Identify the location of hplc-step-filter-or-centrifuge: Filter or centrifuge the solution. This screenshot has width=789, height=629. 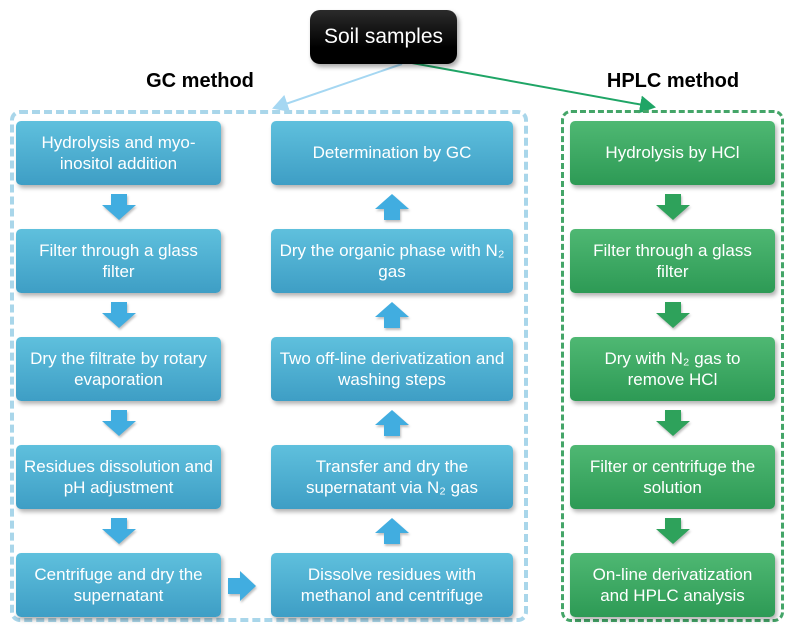
(672, 477).